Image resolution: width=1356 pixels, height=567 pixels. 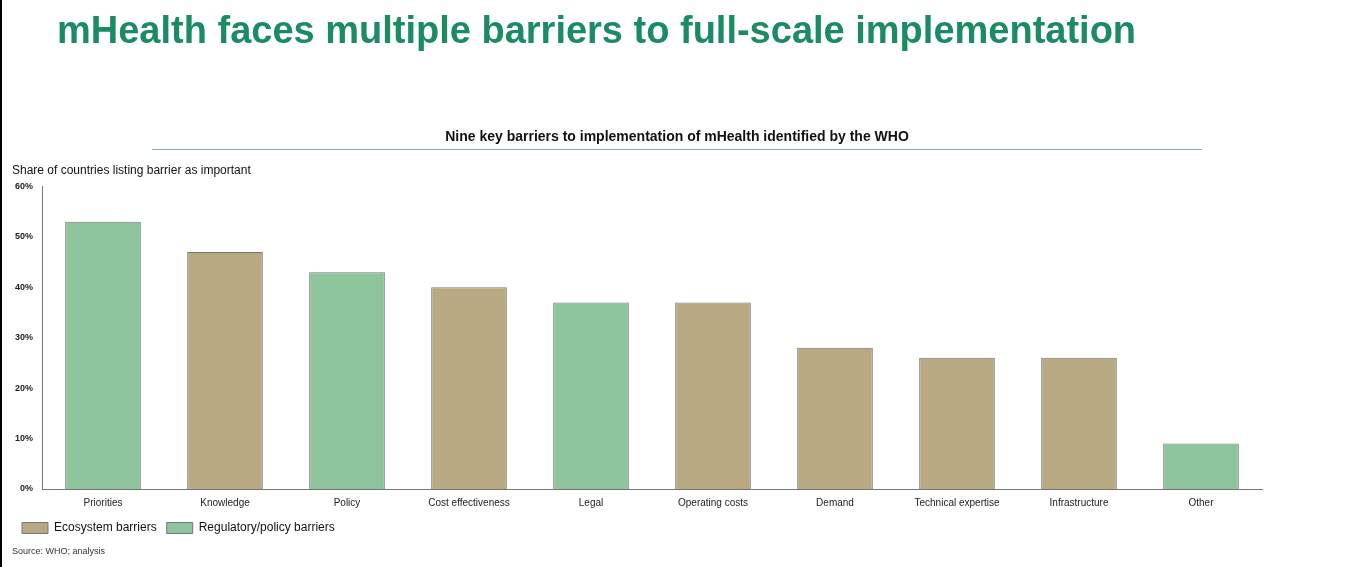 I want to click on y-tick-label: 0%, so click(x=27, y=488).